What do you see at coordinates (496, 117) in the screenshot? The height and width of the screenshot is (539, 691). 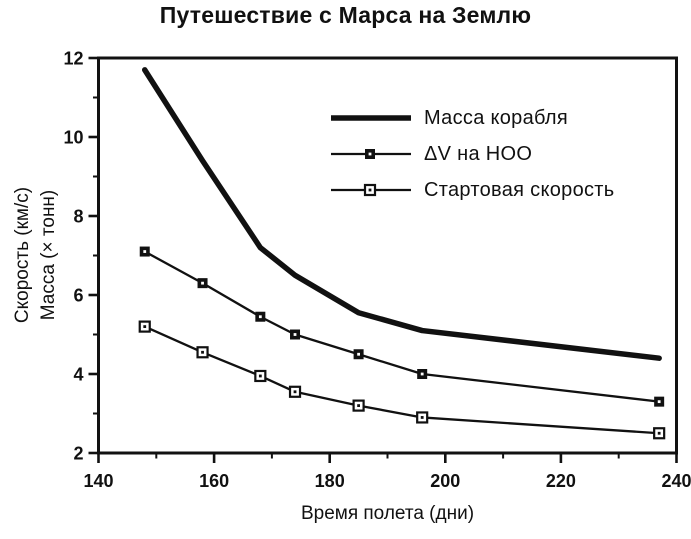 I see `legend-label-mass: Масса корабля` at bounding box center [496, 117].